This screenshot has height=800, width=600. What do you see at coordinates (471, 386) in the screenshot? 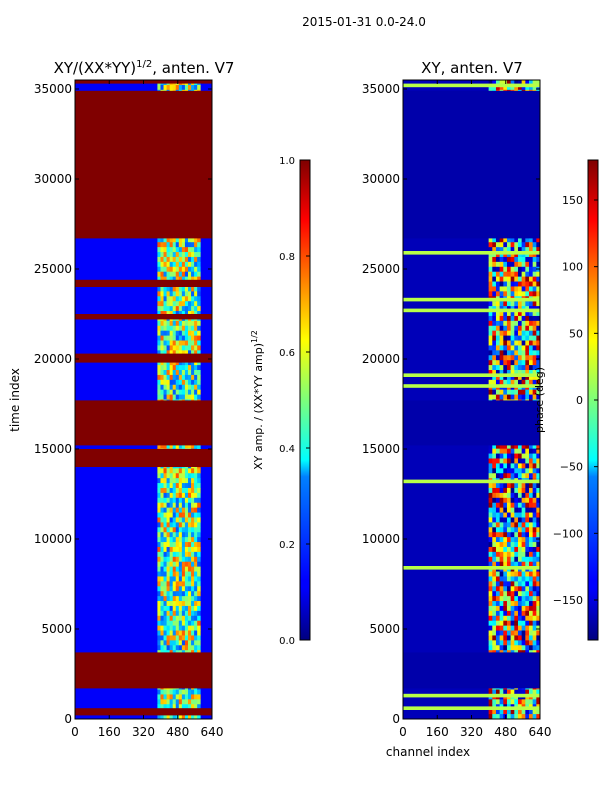
I see `heatmap-streak` at bounding box center [471, 386].